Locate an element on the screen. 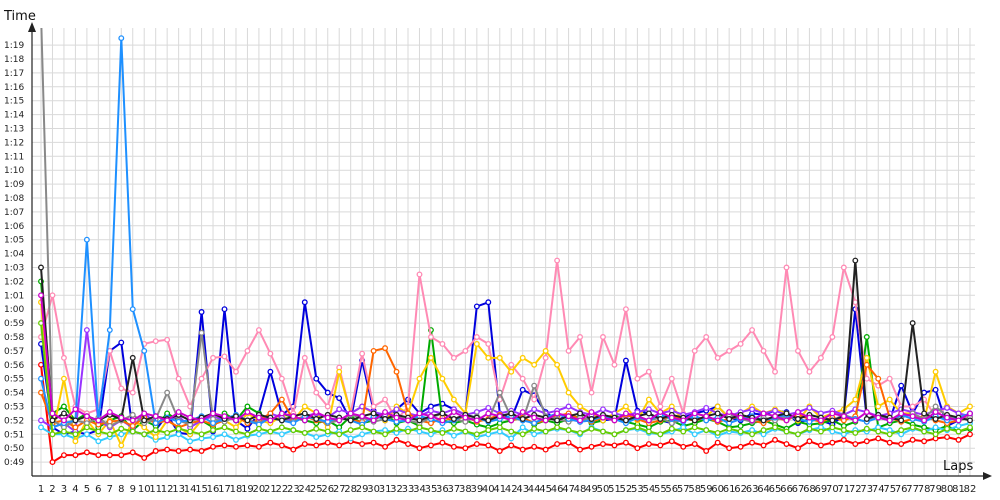 This screenshot has height=500, width=1000. y-tick-label: 1:18 is located at coordinates (14, 60).